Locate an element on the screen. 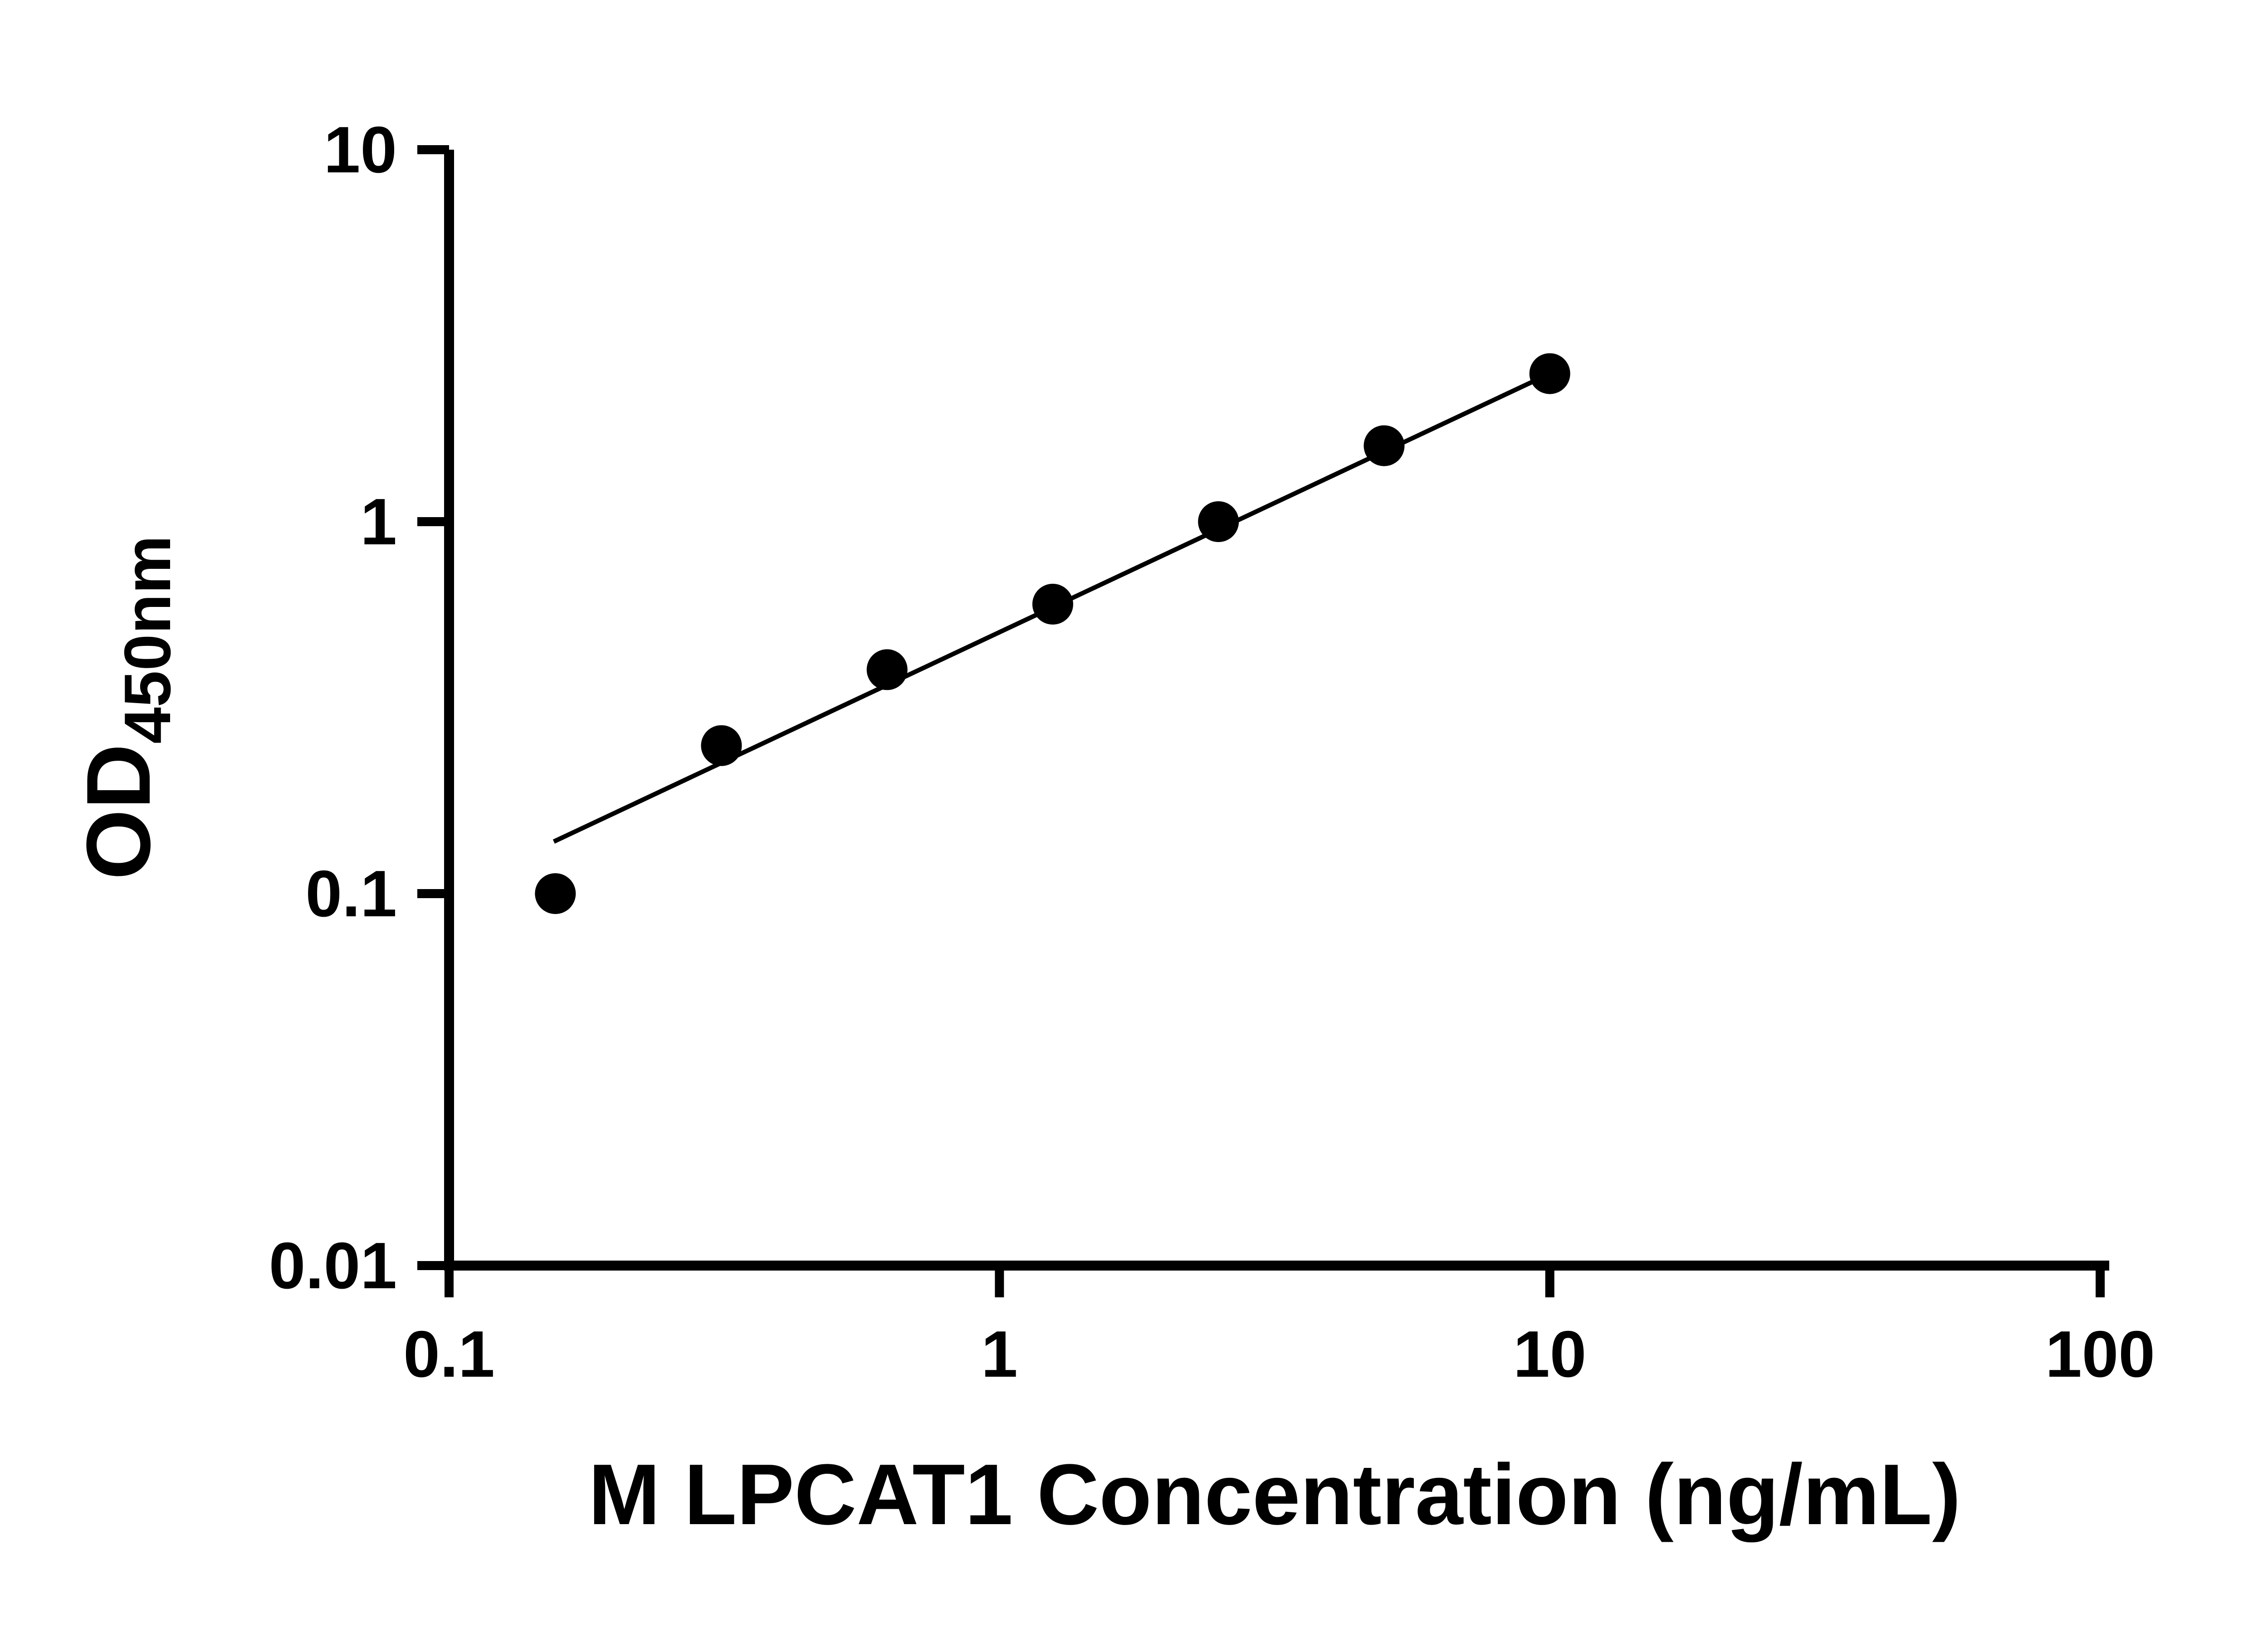 The image size is (2268, 1633). y-axis-title: OD450nm is located at coordinates (126, 707).